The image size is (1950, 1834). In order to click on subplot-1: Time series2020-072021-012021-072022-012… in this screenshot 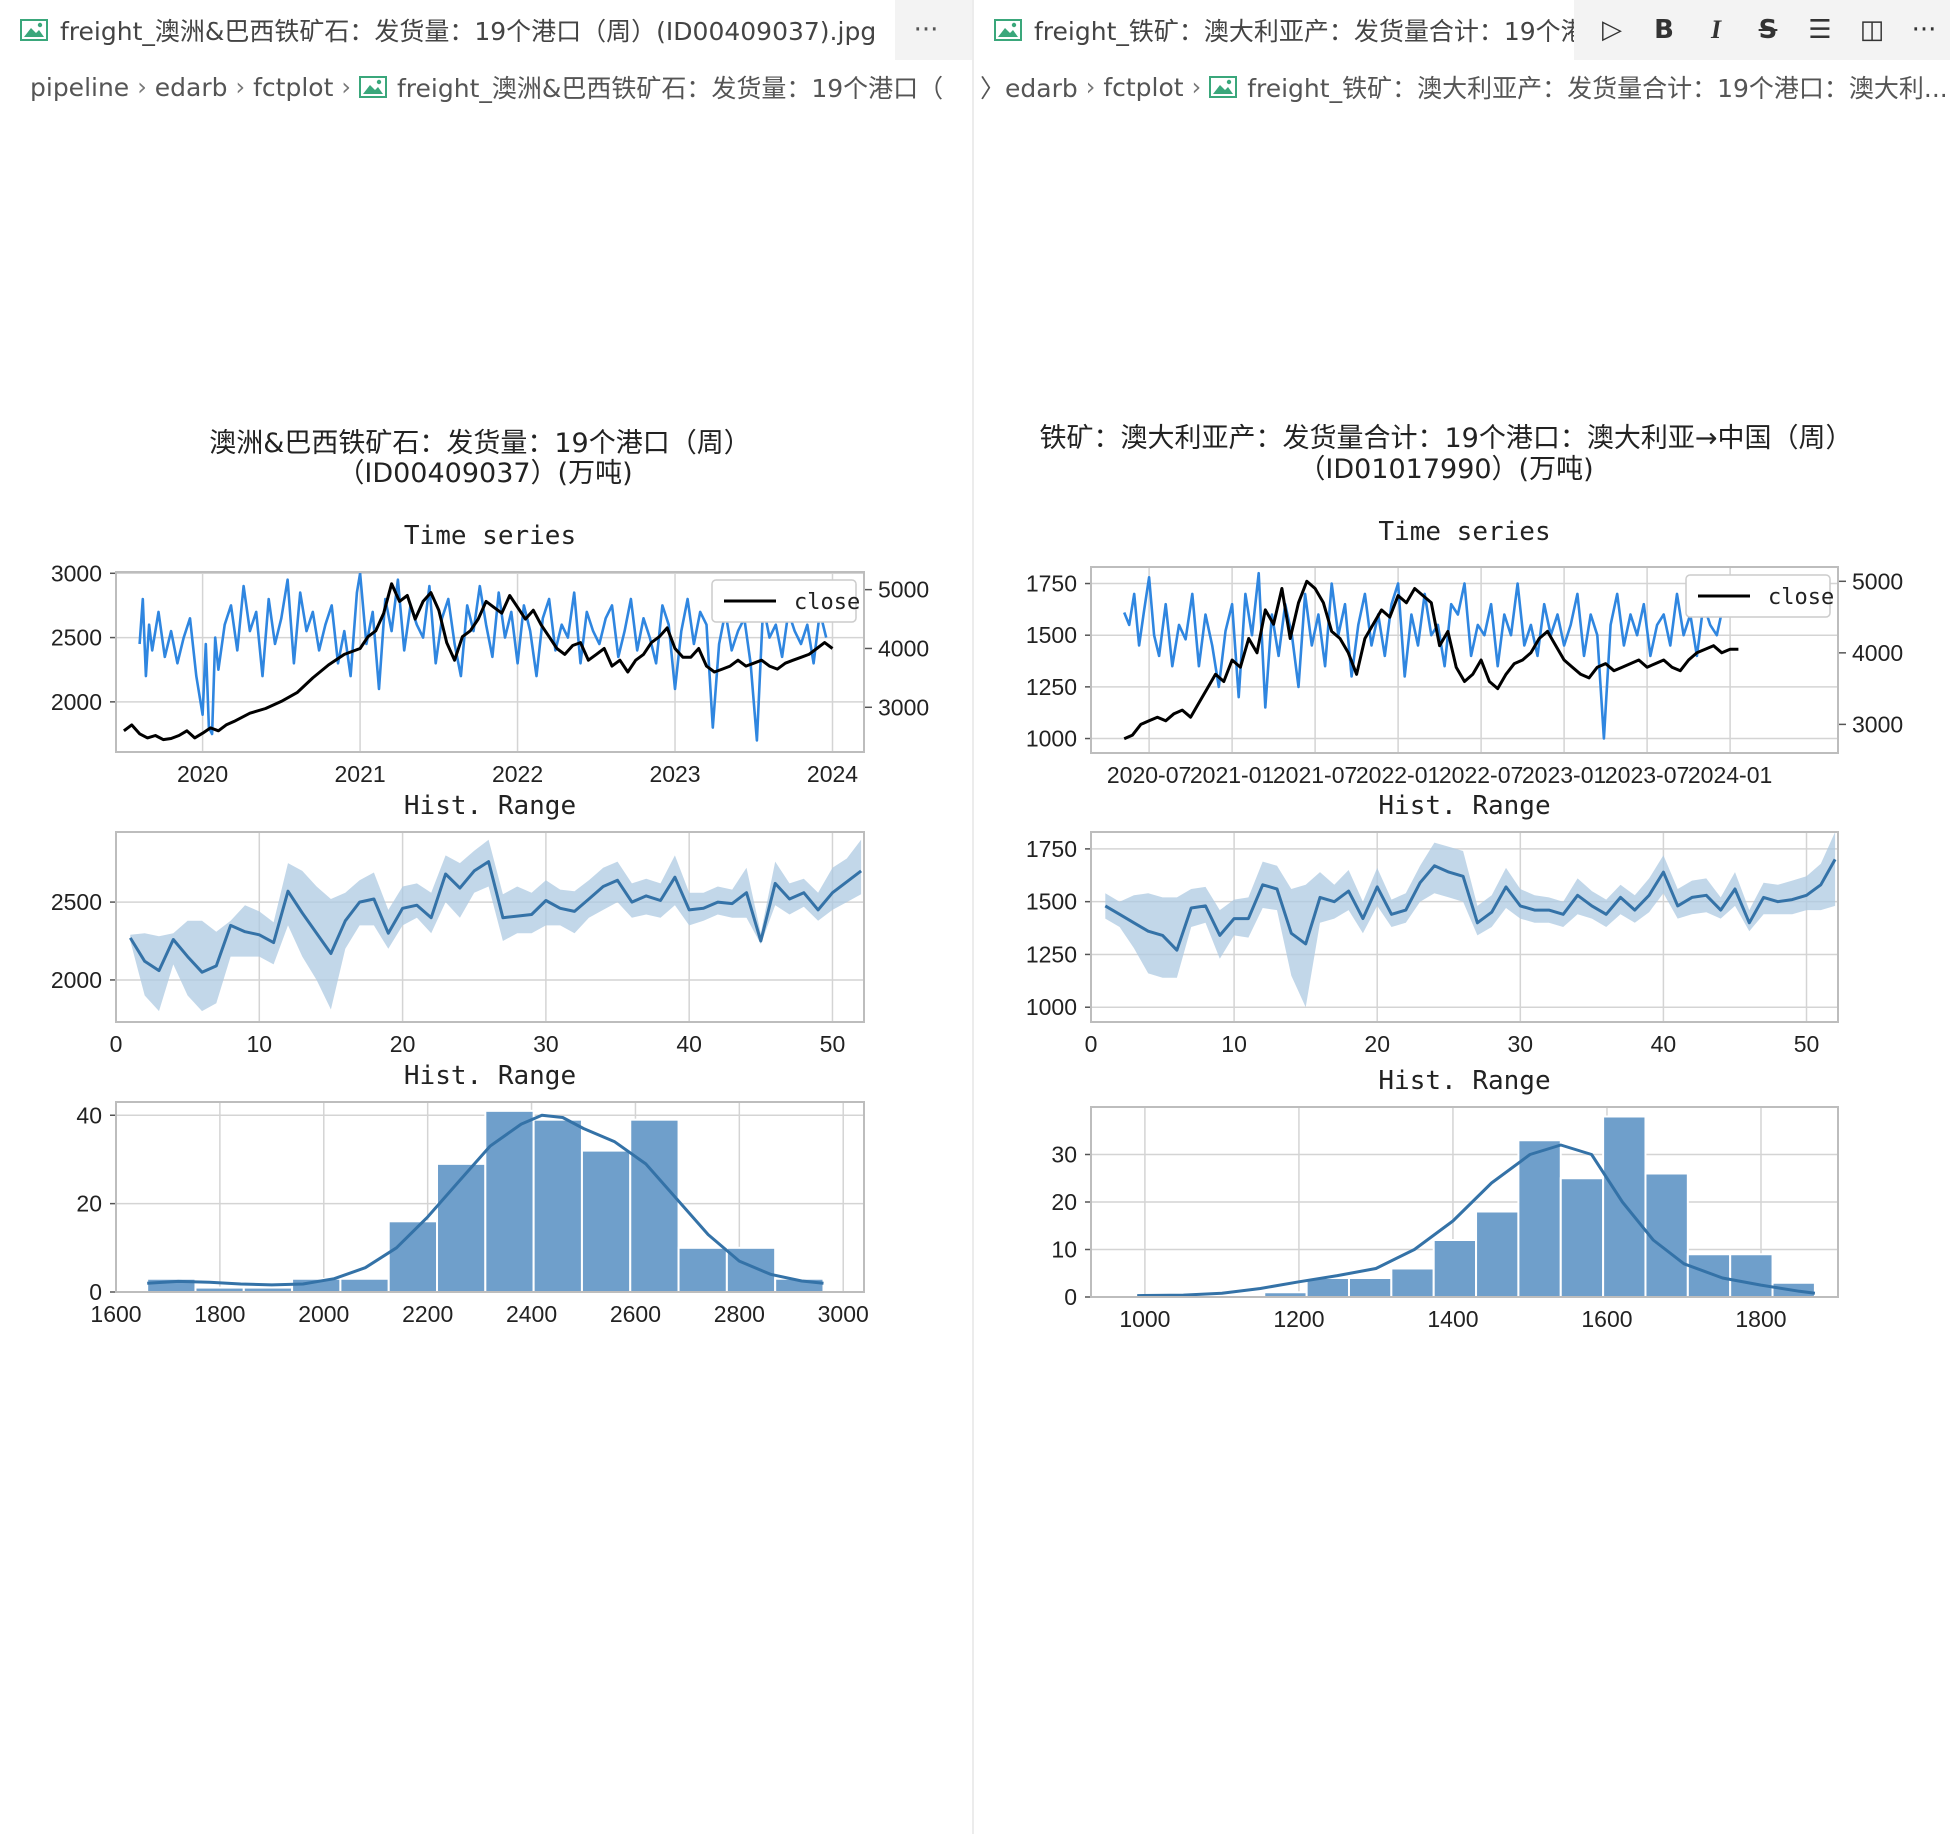, I will do `click(1464, 652)`.